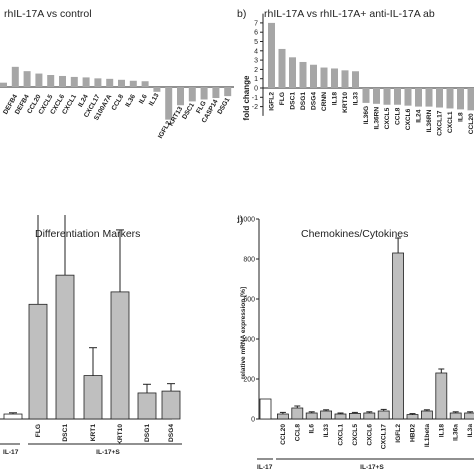  I want to click on category-label-b-16: CXCL17, so click(440, 123).